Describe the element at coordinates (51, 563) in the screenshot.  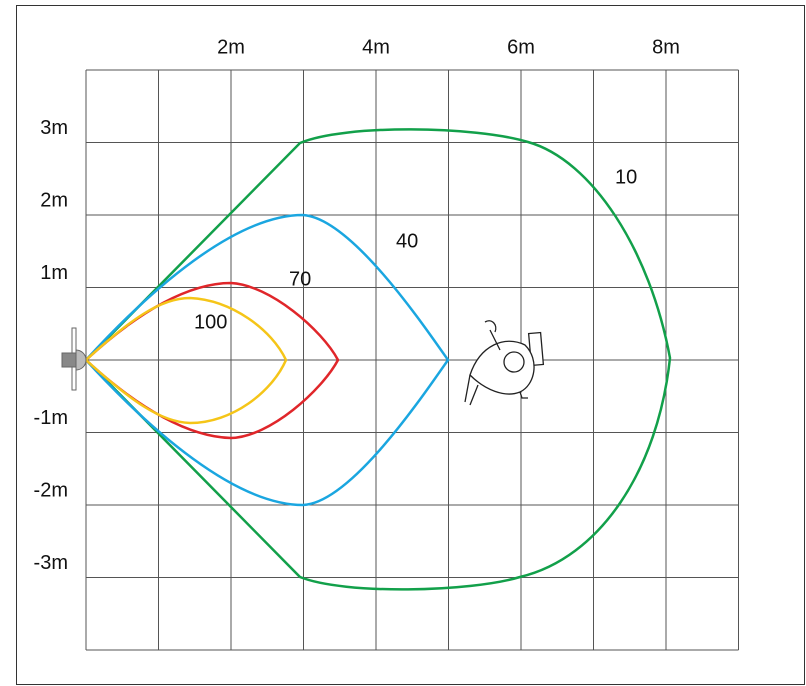
I see `y-axis-label: -3m` at that location.